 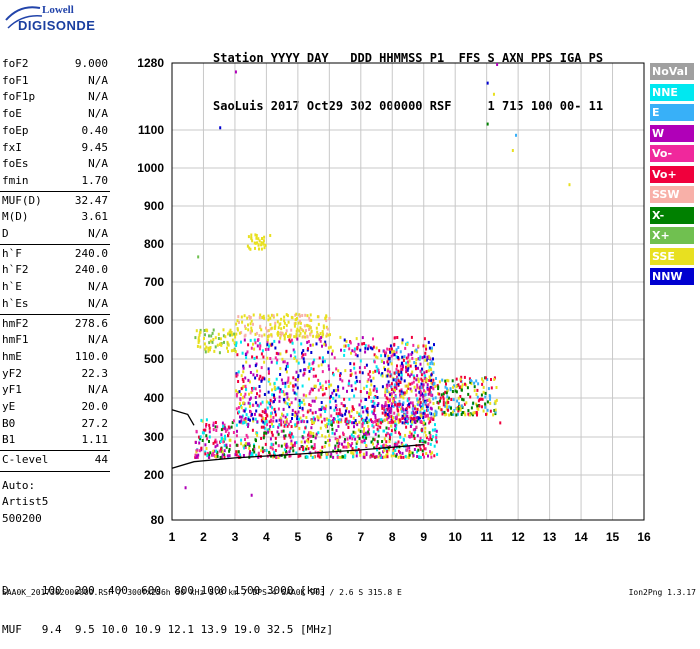 What do you see at coordinates (672, 92) in the screenshot?
I see `legend-entry: NNE` at bounding box center [672, 92].